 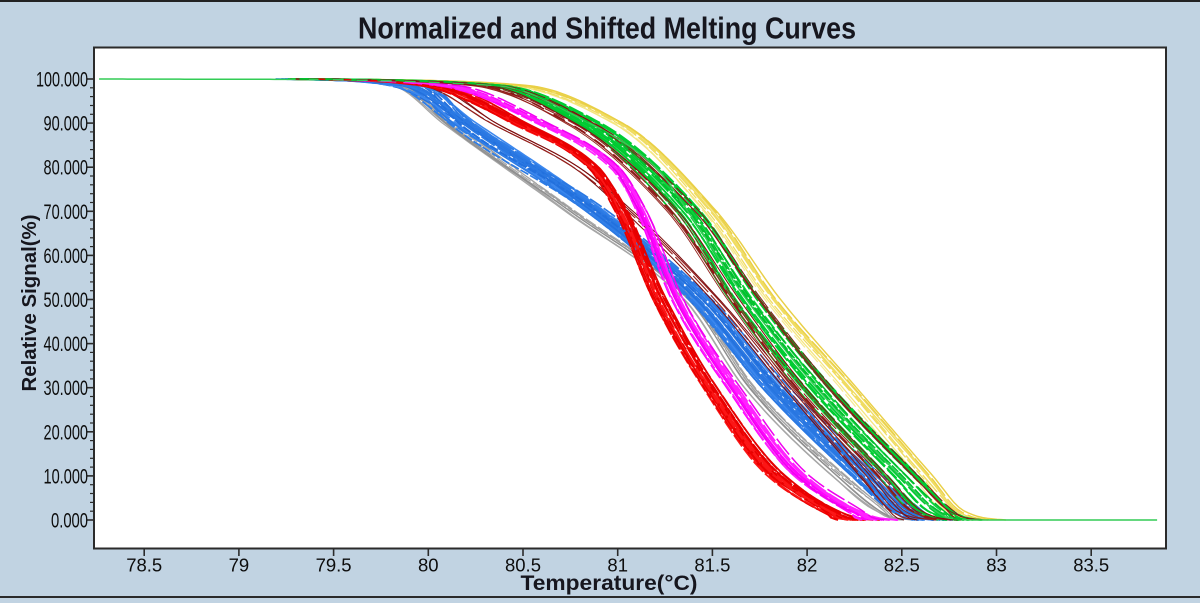 I want to click on svg-text: 79, so click(x=239, y=565).